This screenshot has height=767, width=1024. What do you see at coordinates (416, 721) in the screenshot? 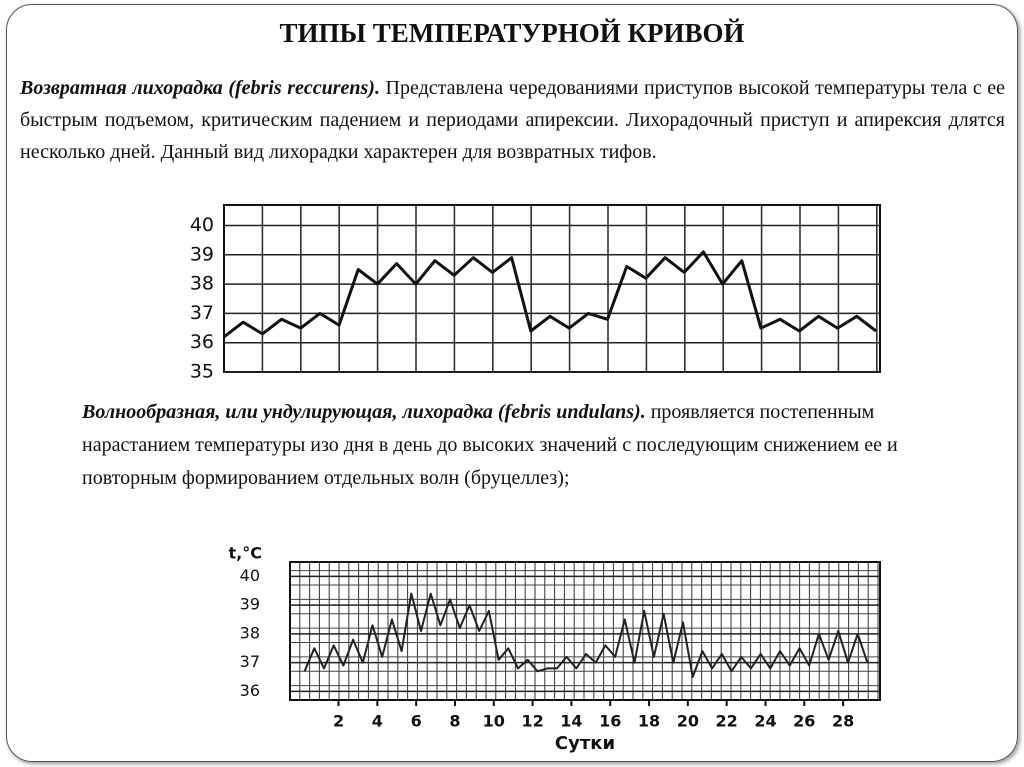
I see `x-tick-label: 6` at bounding box center [416, 721].